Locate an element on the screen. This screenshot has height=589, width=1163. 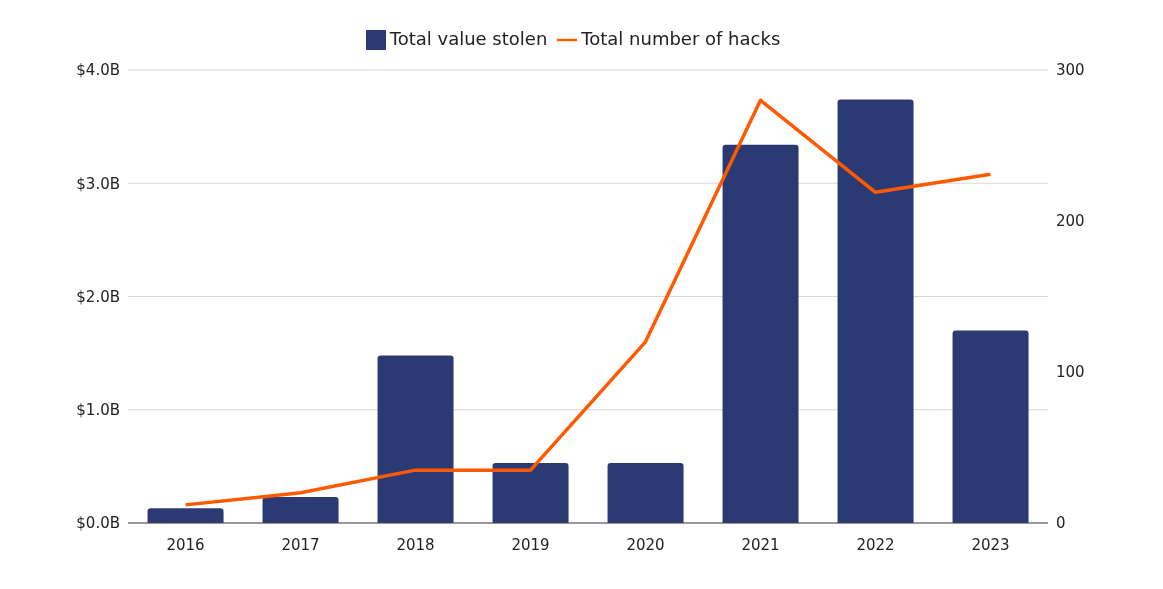
x-tick-label: 2023 is located at coordinates (990, 544).